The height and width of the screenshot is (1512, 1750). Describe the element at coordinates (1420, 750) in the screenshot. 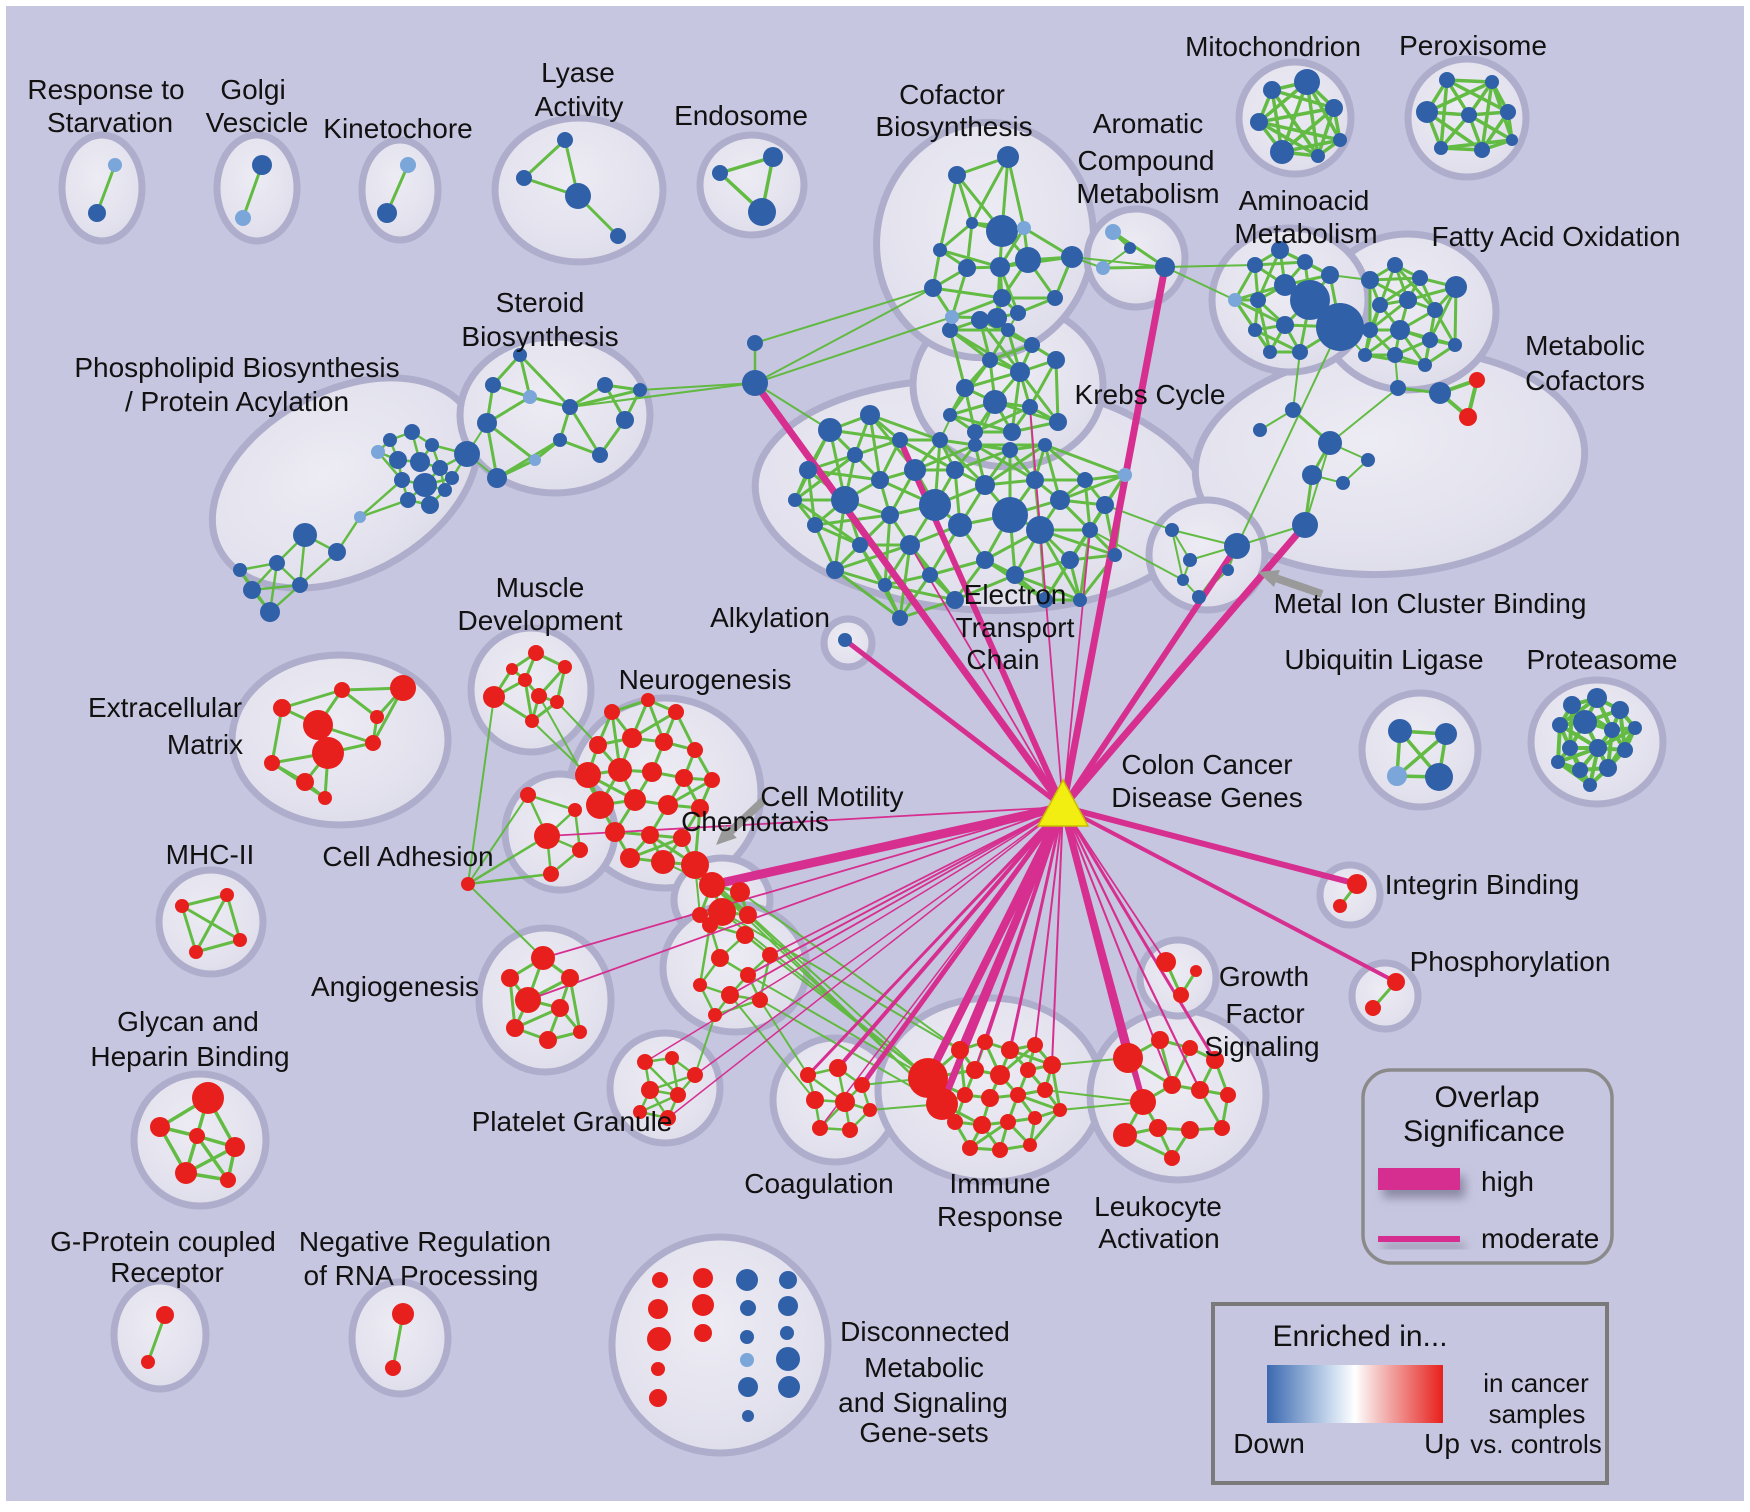

I see `cluster-ellipse-ubiquitin-ligase` at that location.